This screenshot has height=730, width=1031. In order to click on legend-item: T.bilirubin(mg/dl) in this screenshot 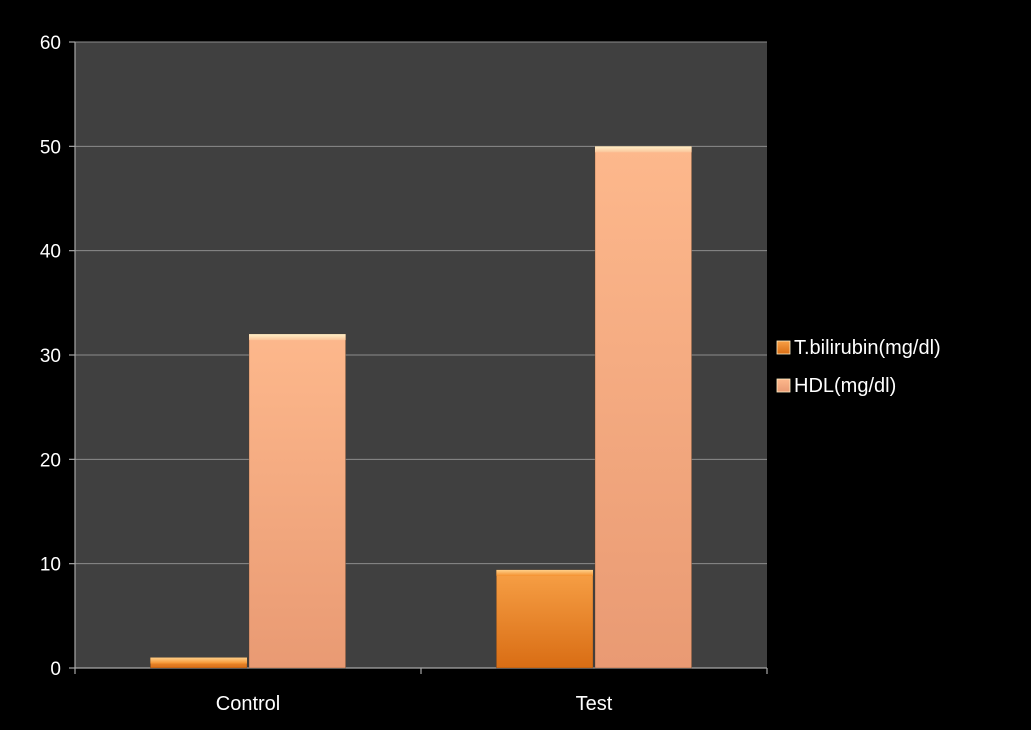, I will do `click(858, 348)`.